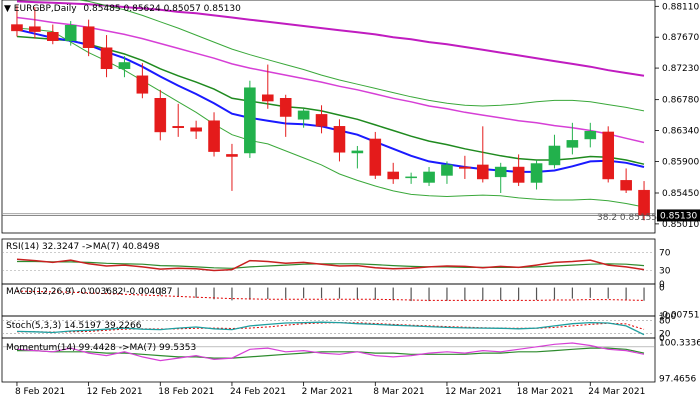  Describe the element at coordinates (680, 194) in the screenshot. I see `price-tick-label: 0.85450` at that location.